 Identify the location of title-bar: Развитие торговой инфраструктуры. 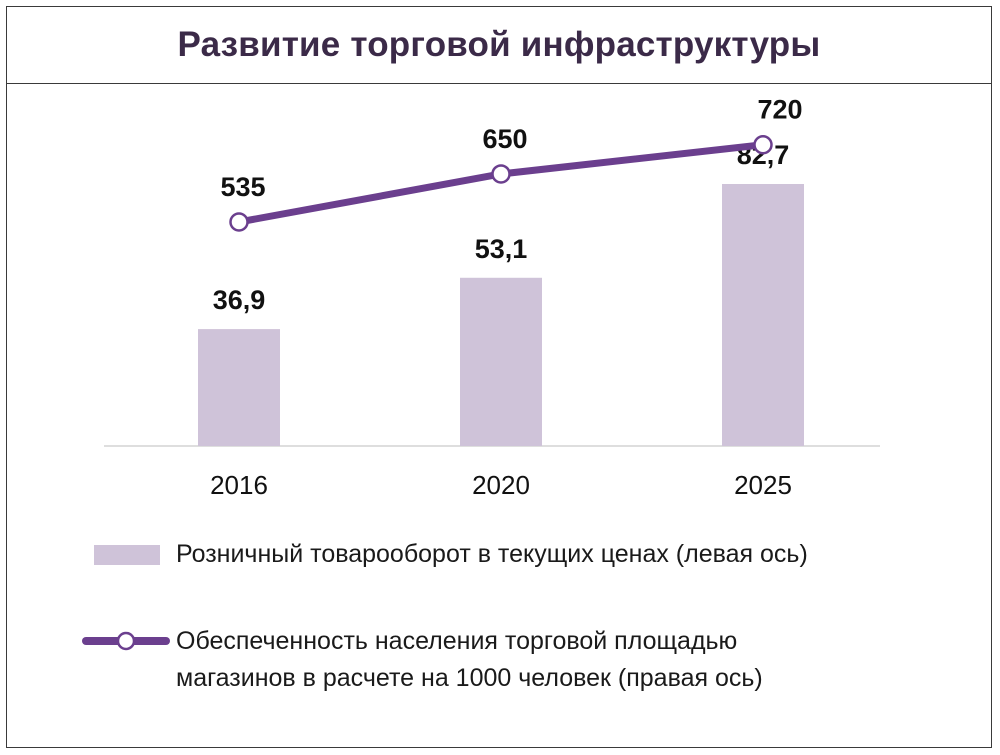
(499, 45).